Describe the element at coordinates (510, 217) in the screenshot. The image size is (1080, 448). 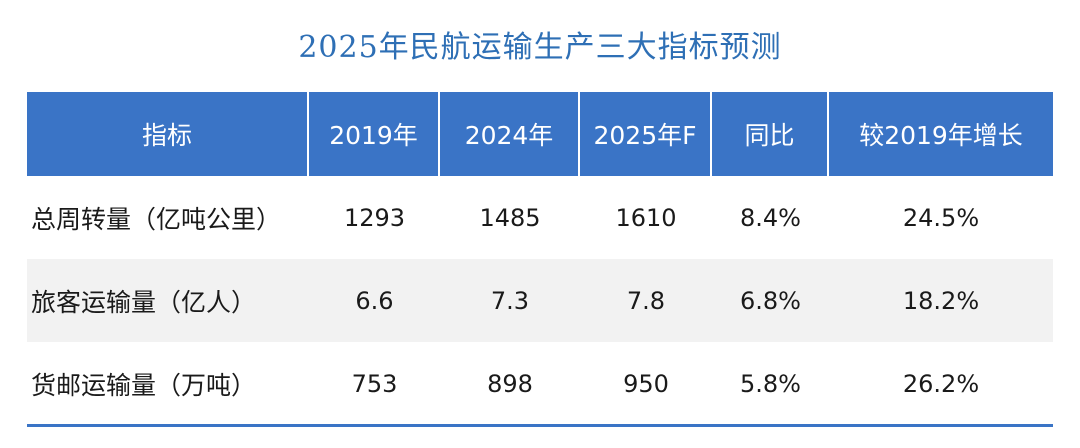
I see `cell-2024: 1485` at that location.